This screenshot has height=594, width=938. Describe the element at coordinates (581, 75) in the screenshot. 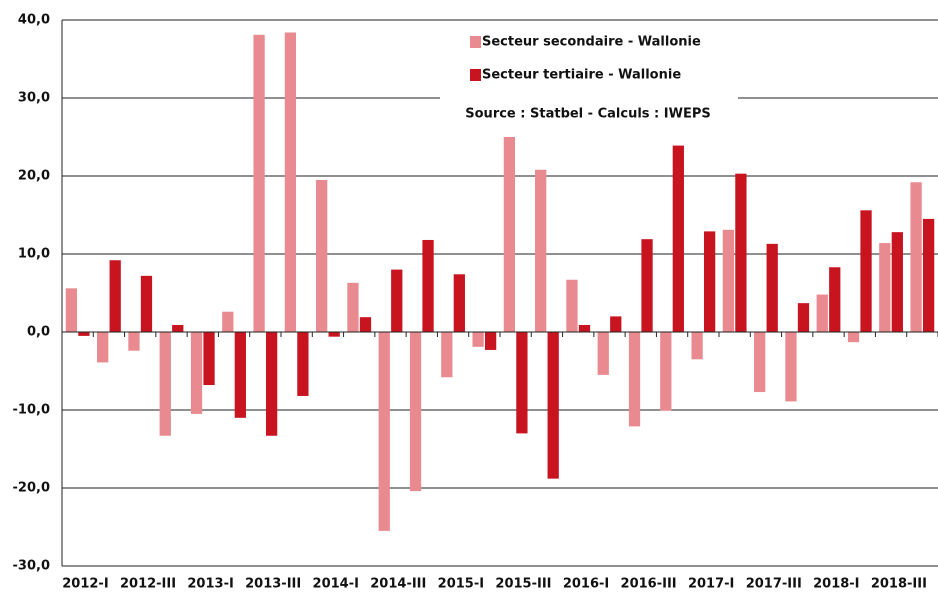

I see `legend-label: Secteur tertiaire - Wallonie` at that location.